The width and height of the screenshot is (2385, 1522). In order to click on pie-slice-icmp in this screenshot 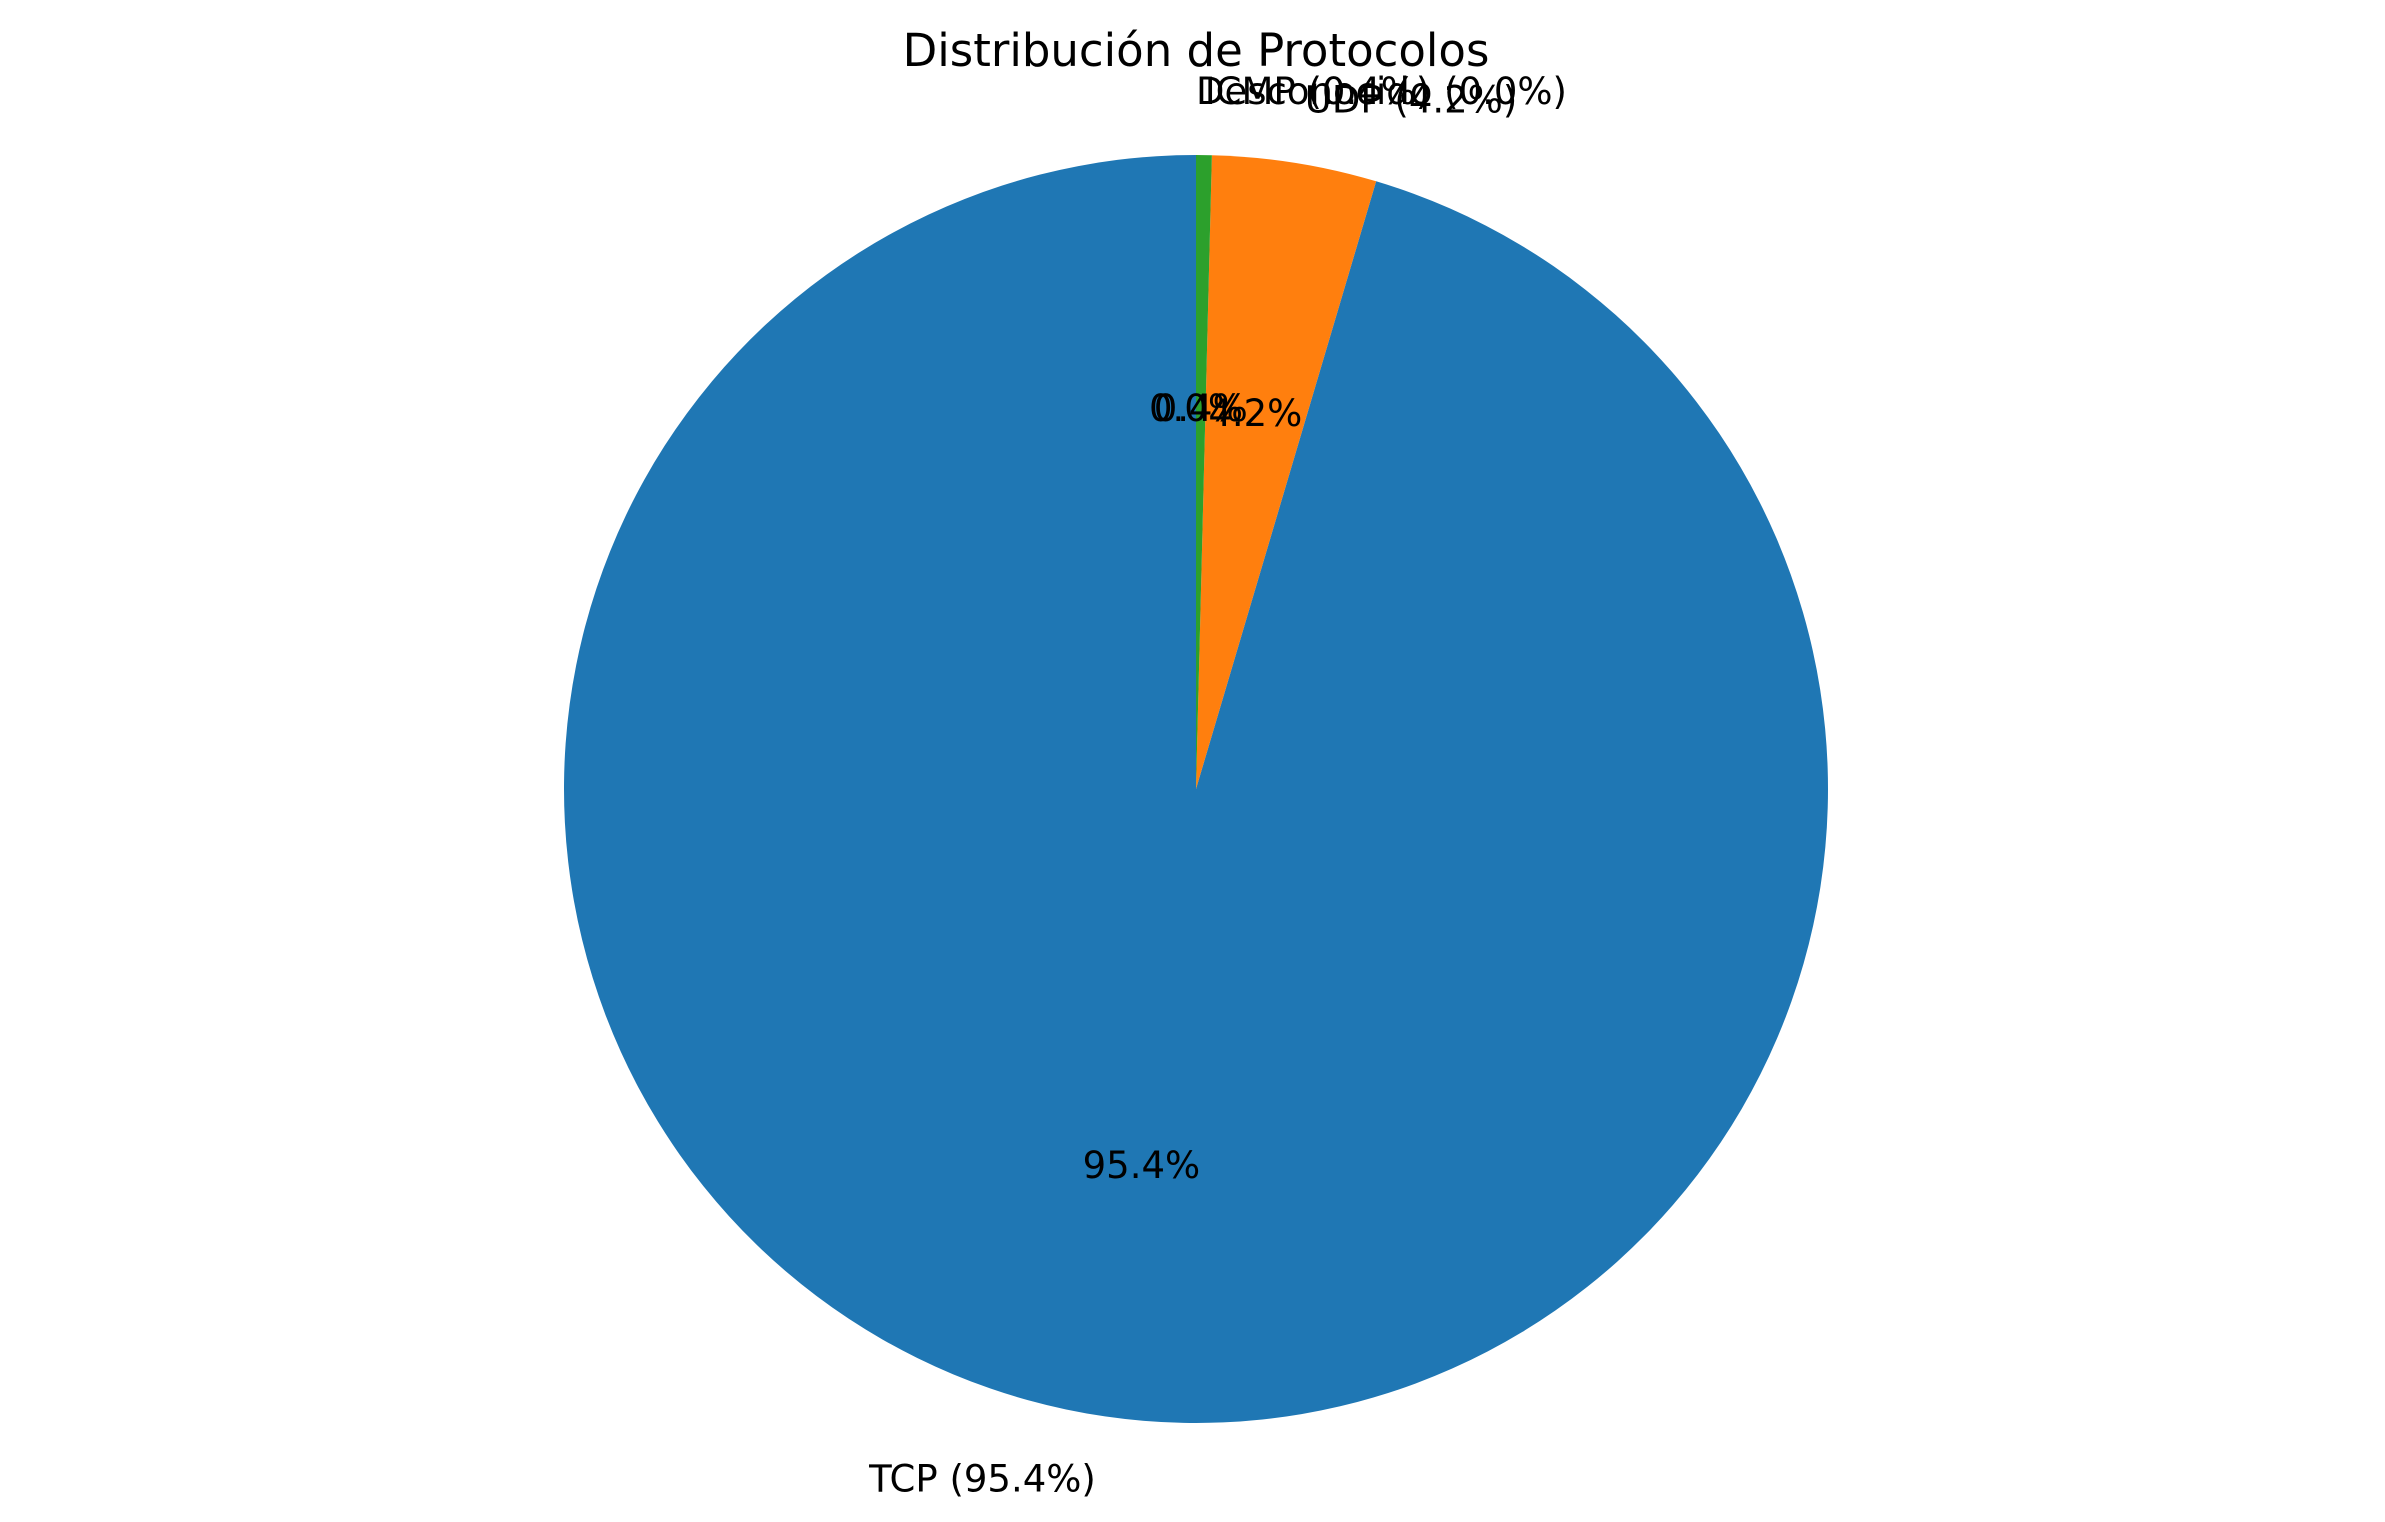, I will do `click(1204, 472)`.